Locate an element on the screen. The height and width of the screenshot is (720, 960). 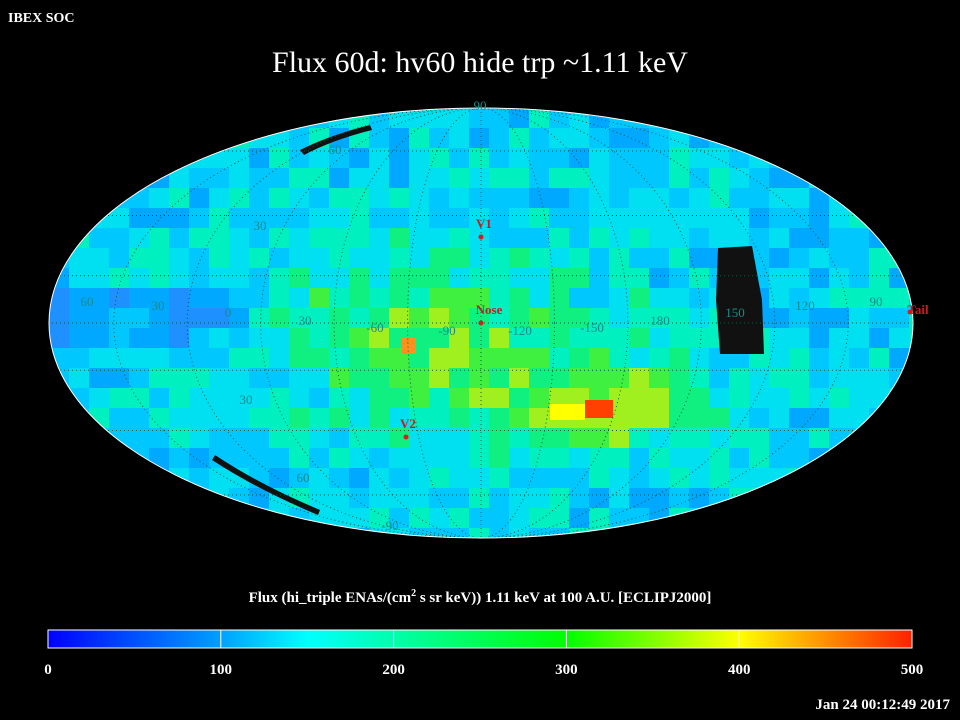
marker-label: V2 is located at coordinates (408, 423).